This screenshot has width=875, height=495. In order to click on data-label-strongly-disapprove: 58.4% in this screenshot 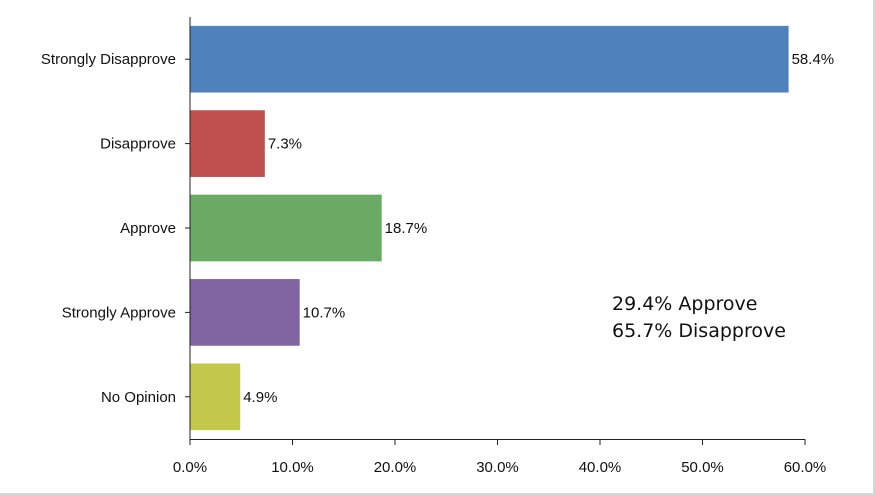, I will do `click(813, 59)`.